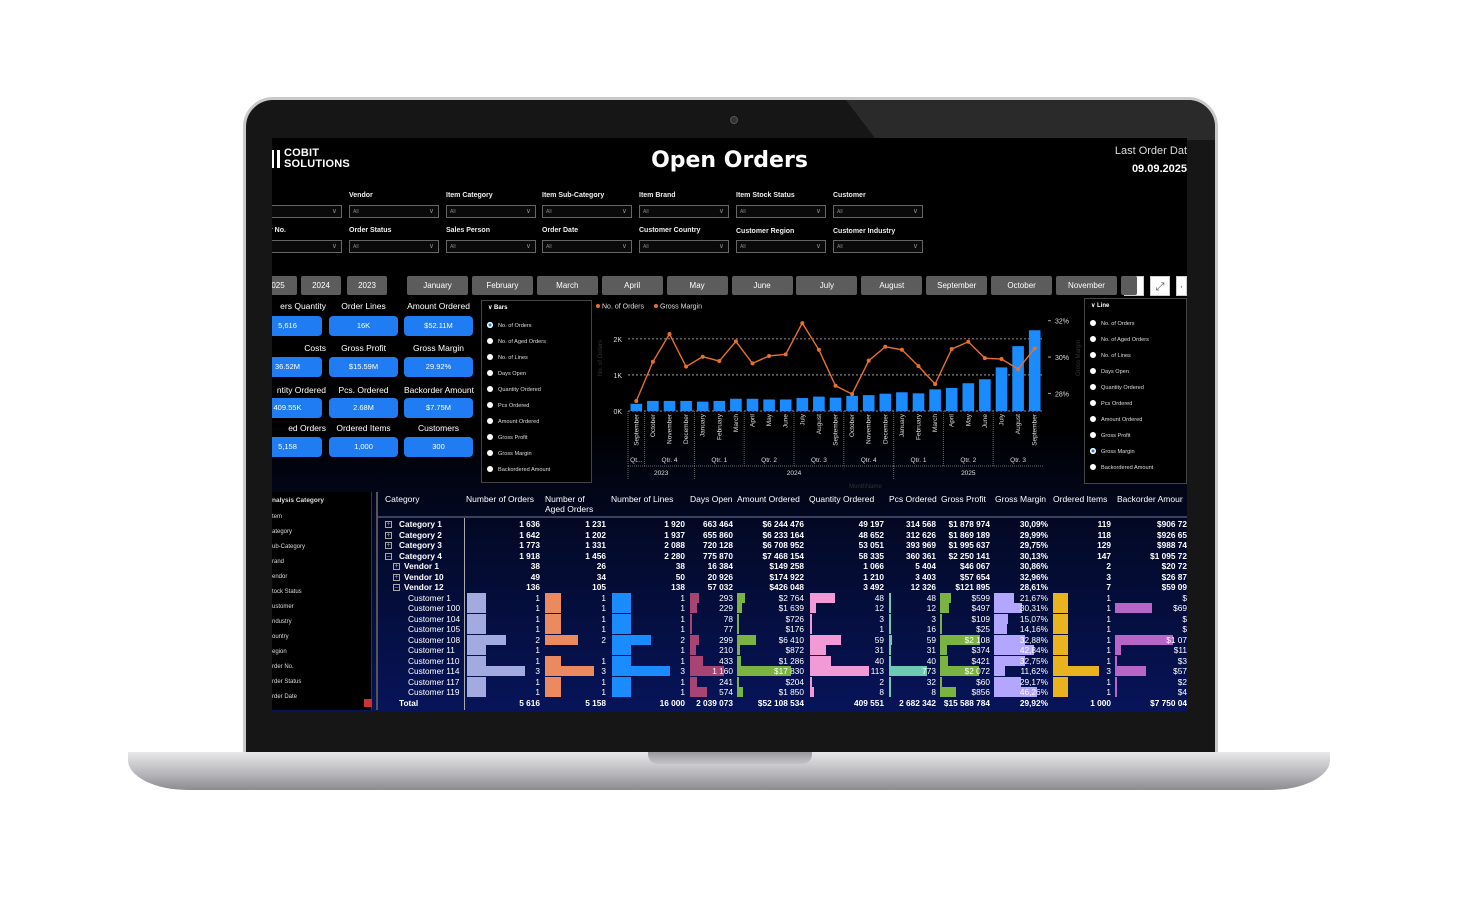 The height and width of the screenshot is (898, 1460). I want to click on slicer-option: No. of Orders, so click(1112, 323).